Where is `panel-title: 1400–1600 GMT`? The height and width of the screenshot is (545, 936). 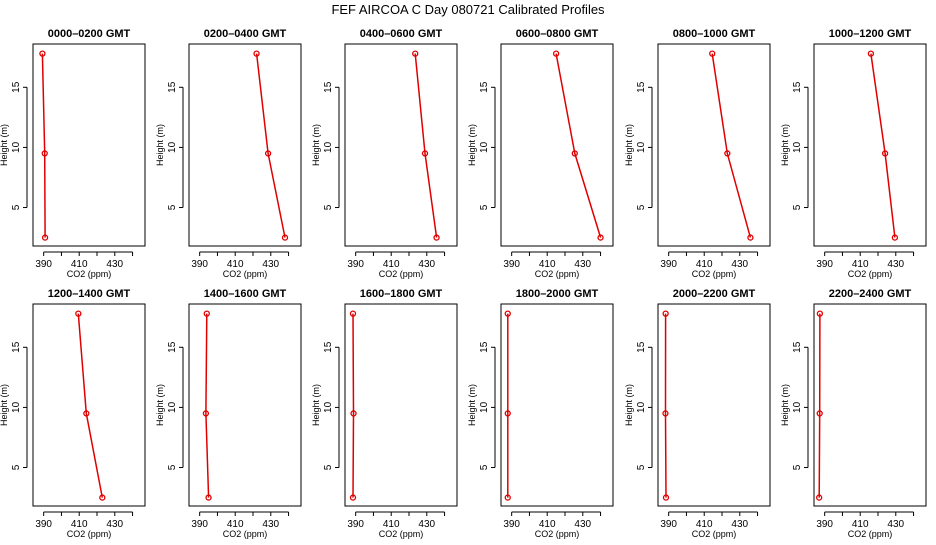 panel-title: 1400–1600 GMT is located at coordinates (245, 294).